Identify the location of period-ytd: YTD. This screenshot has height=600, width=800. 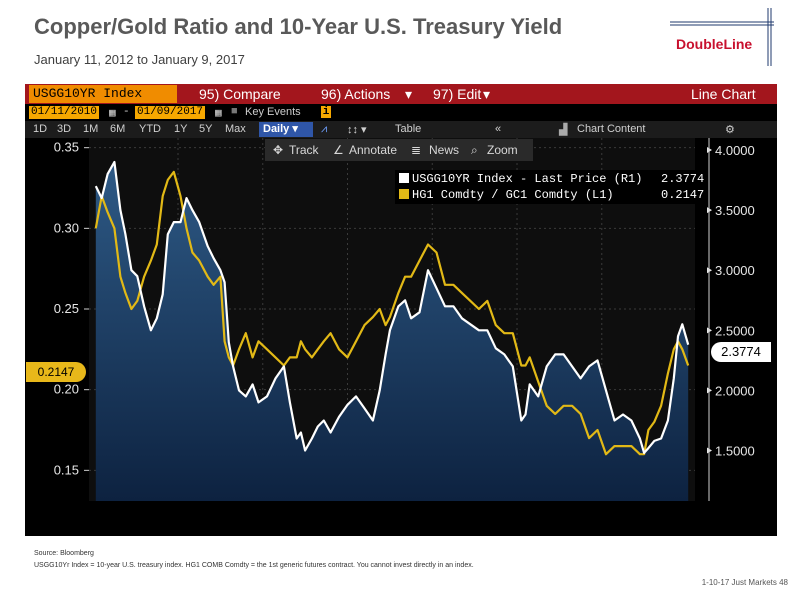
(150, 129).